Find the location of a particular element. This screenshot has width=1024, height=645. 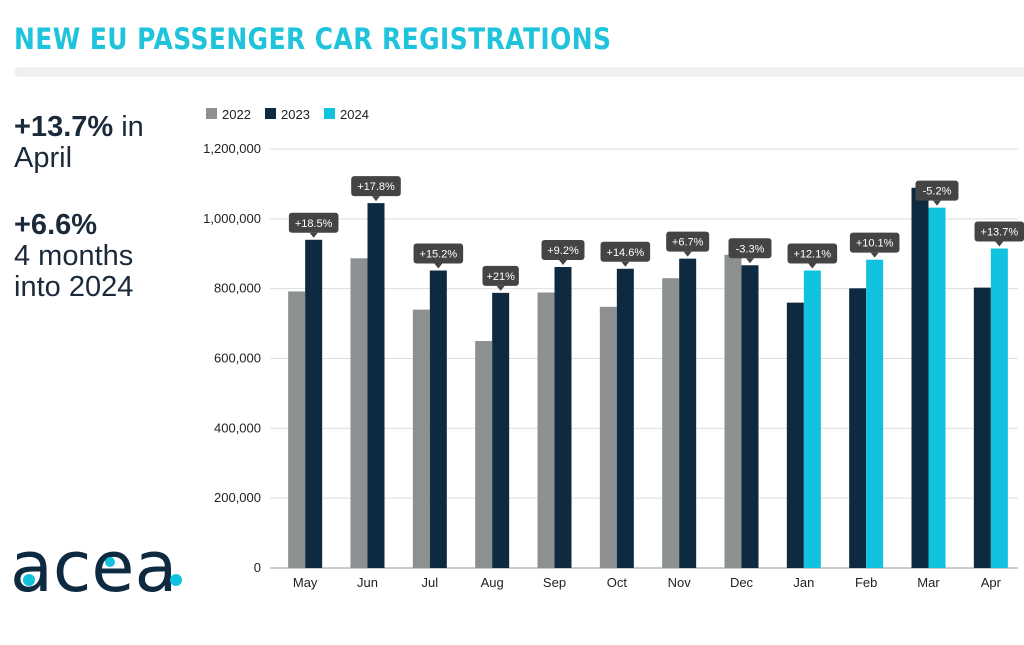

growth-annotation: -3.3% is located at coordinates (750, 251).